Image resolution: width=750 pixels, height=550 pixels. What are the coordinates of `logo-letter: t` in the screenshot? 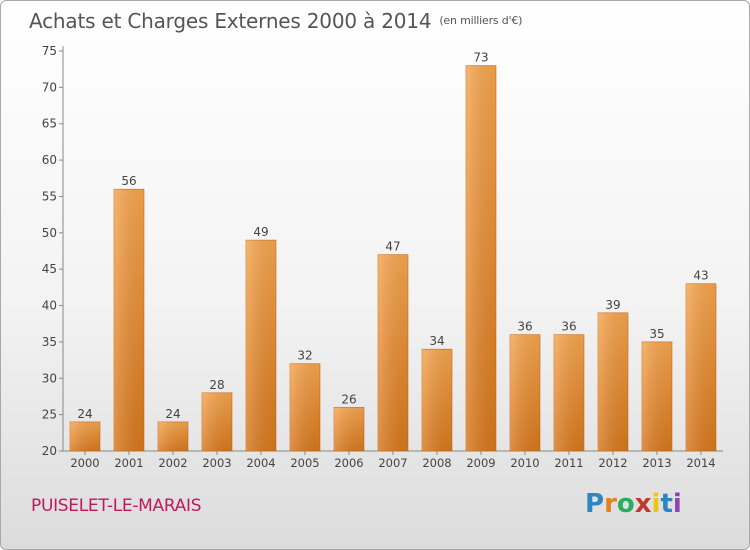 It's located at (666, 504).